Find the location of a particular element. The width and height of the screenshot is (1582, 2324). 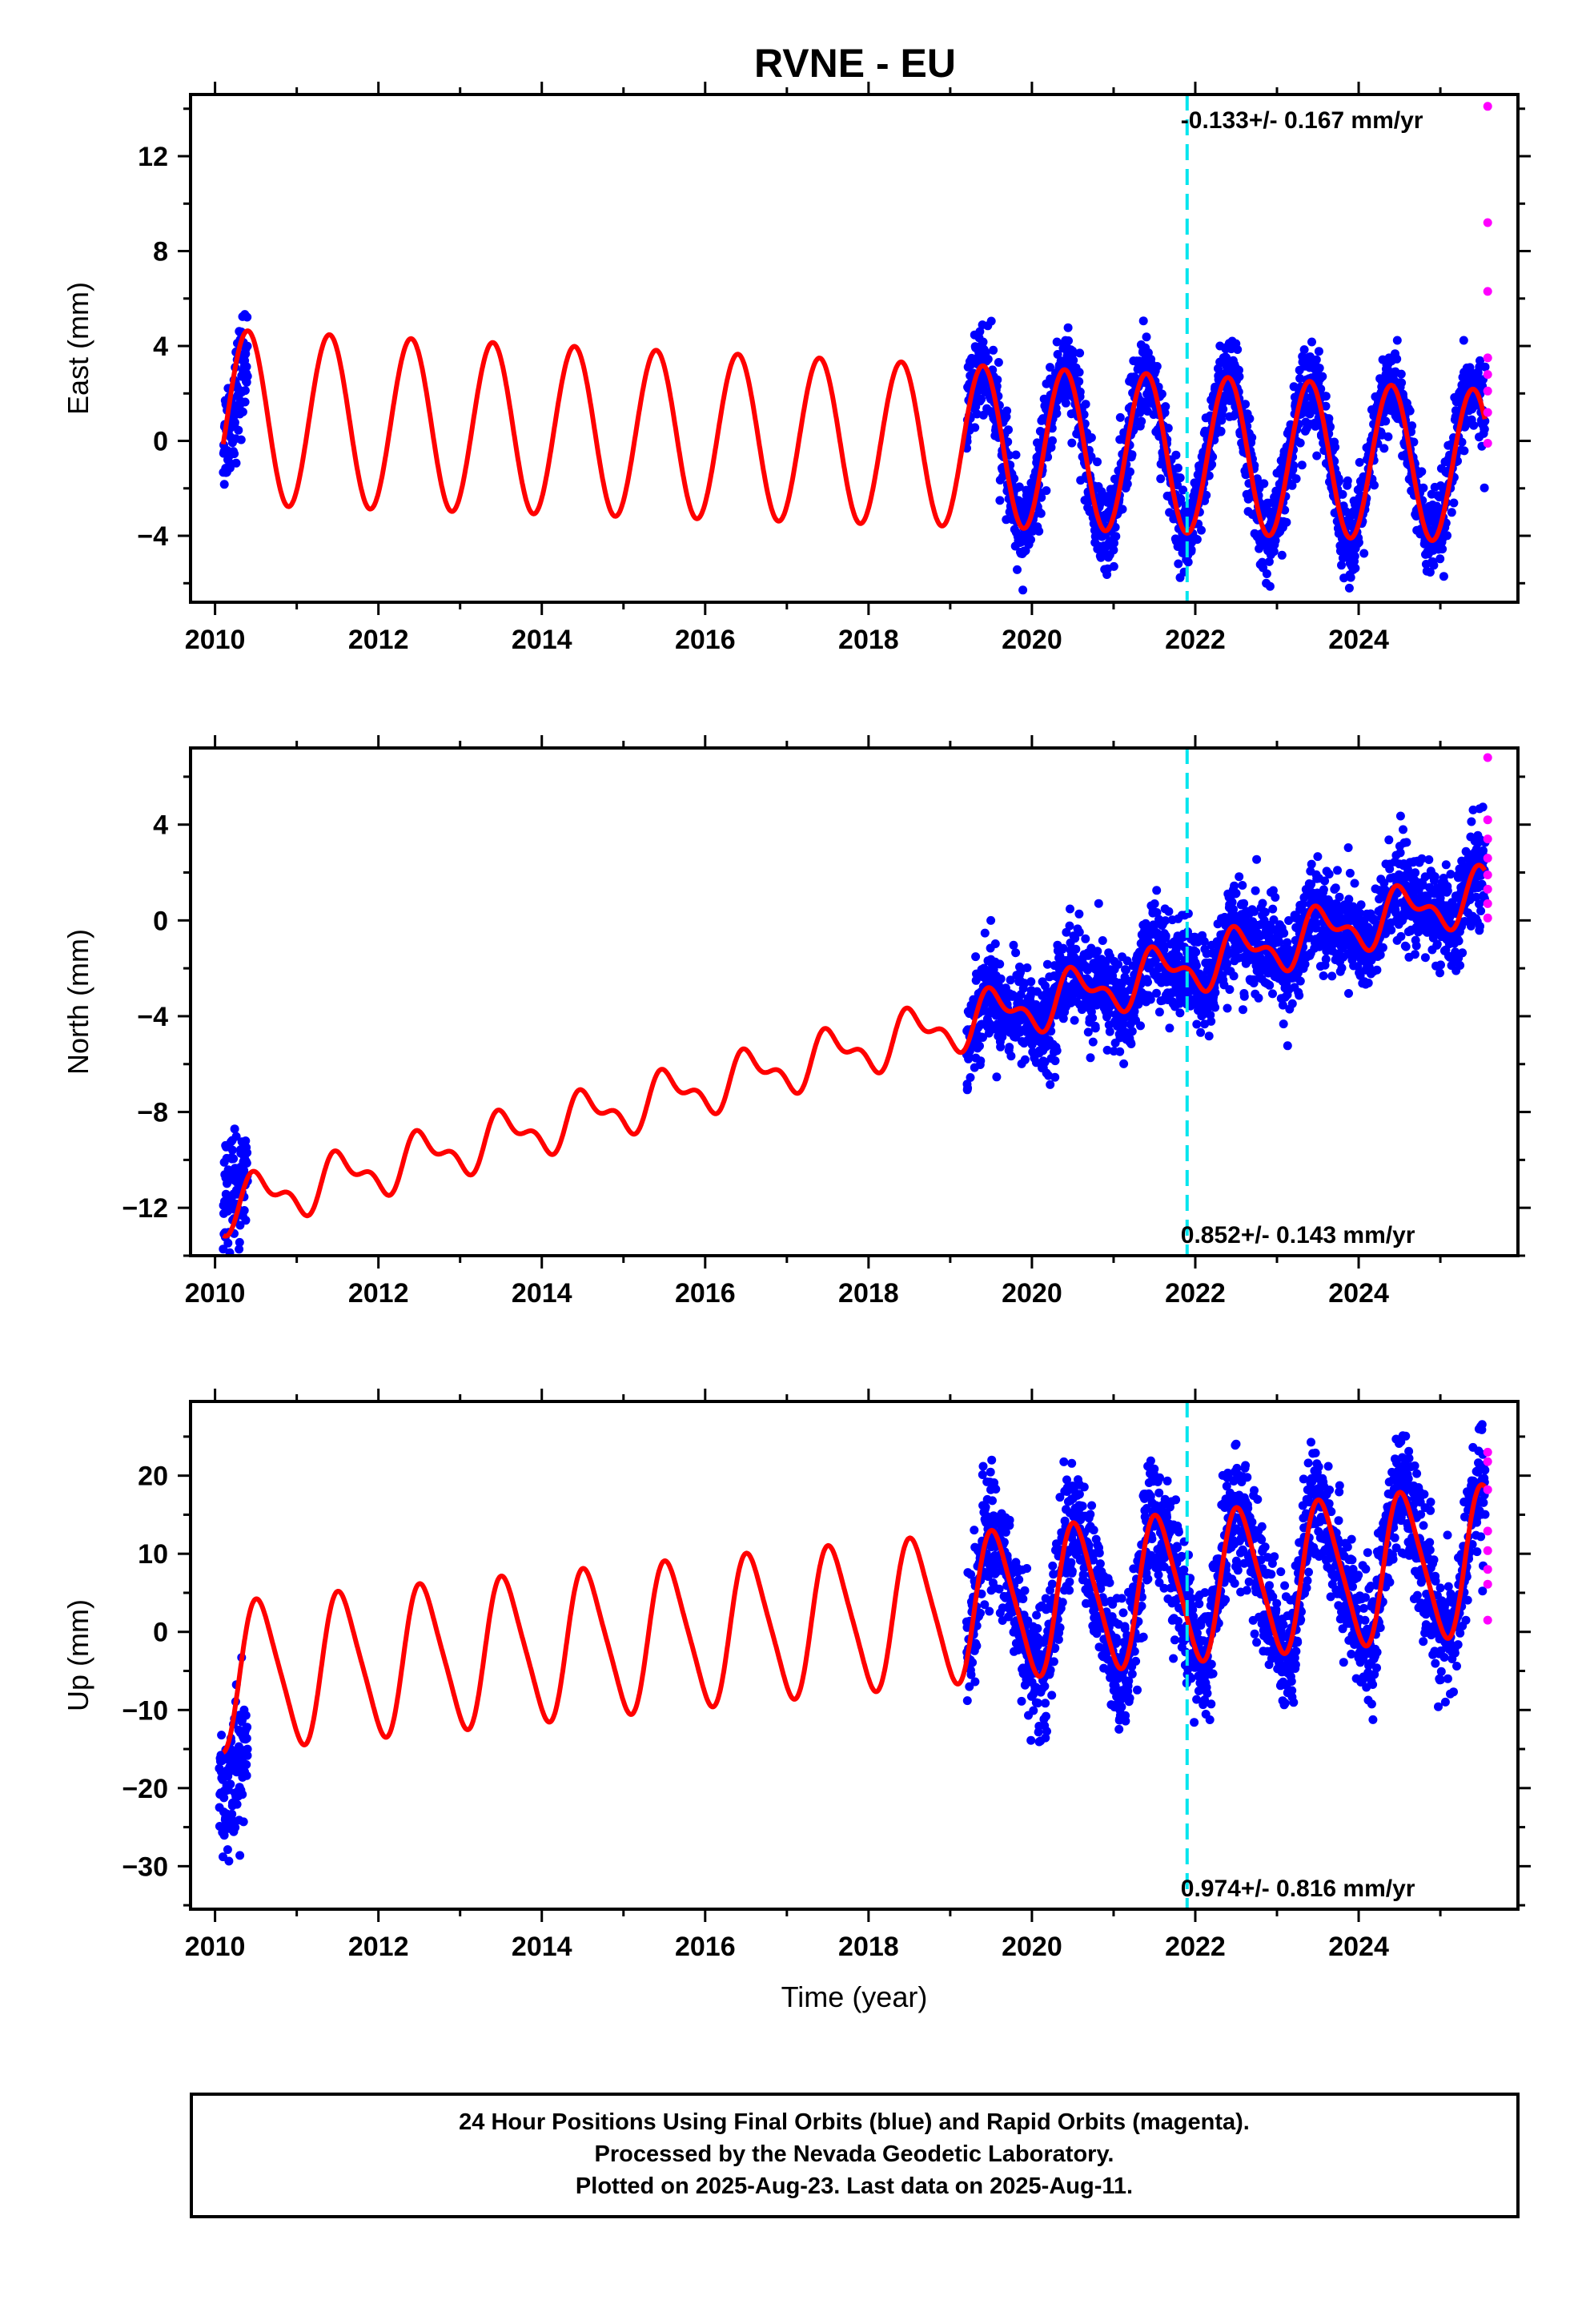

north-rapid-point is located at coordinates (1488, 820).